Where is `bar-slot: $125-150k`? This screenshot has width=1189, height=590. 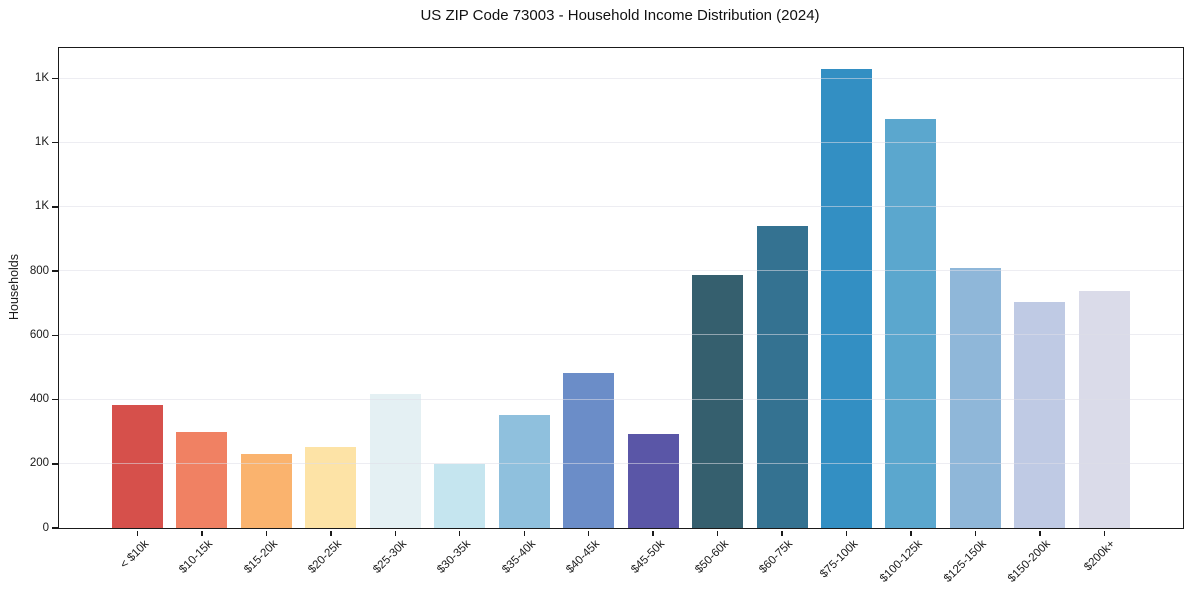 bar-slot: $125-150k is located at coordinates (971, 316).